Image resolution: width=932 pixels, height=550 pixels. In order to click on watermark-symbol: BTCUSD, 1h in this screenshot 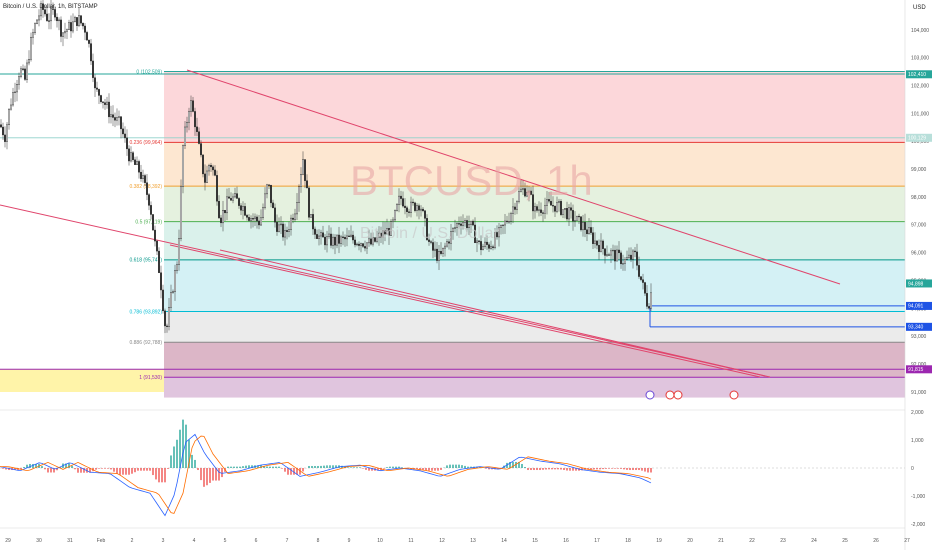, I will do `click(471, 180)`.